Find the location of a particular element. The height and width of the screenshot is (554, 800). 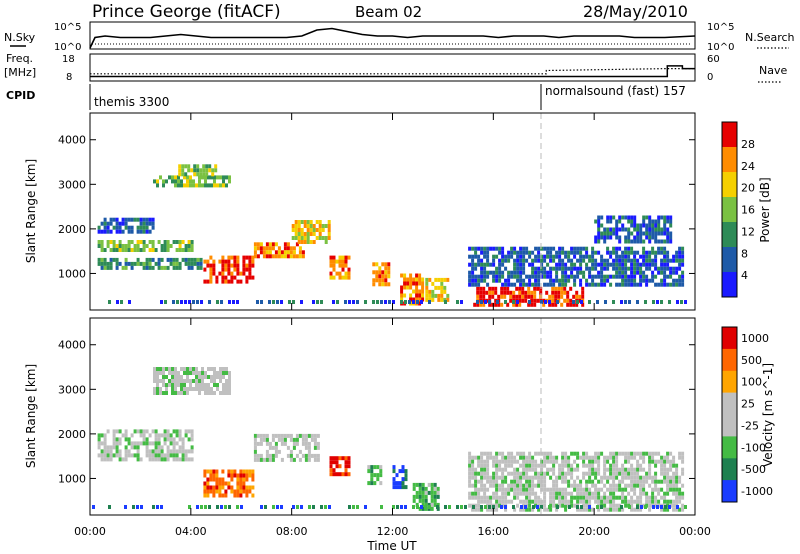

freq-panel: Freq. [MHz] 18 8 60 0 Nave is located at coordinates (395, 67).